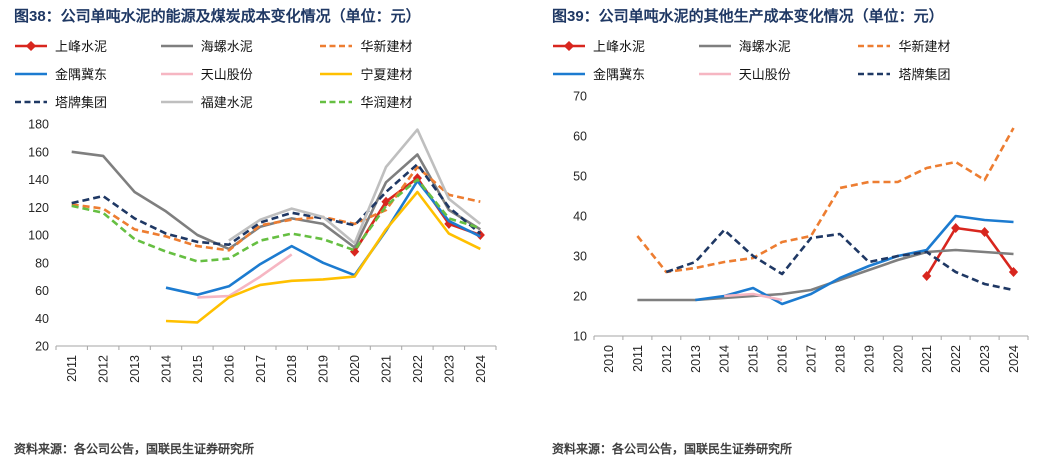  I want to click on legend-item-华润建材: 华润建材, so click(401, 101).